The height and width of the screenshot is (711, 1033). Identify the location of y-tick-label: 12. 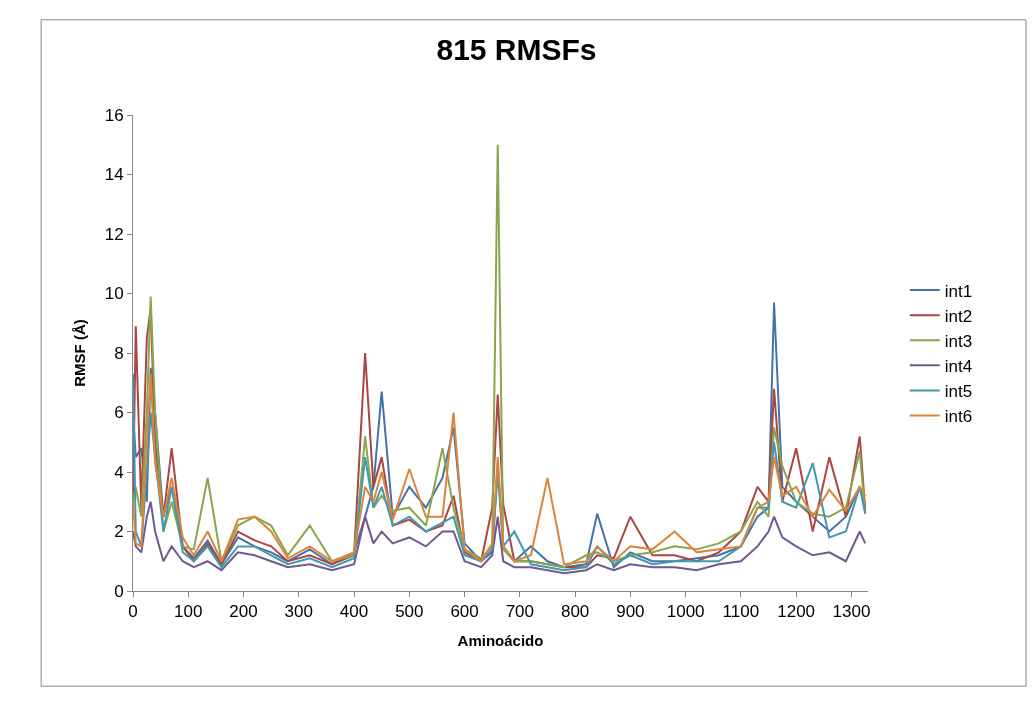
(114, 234).